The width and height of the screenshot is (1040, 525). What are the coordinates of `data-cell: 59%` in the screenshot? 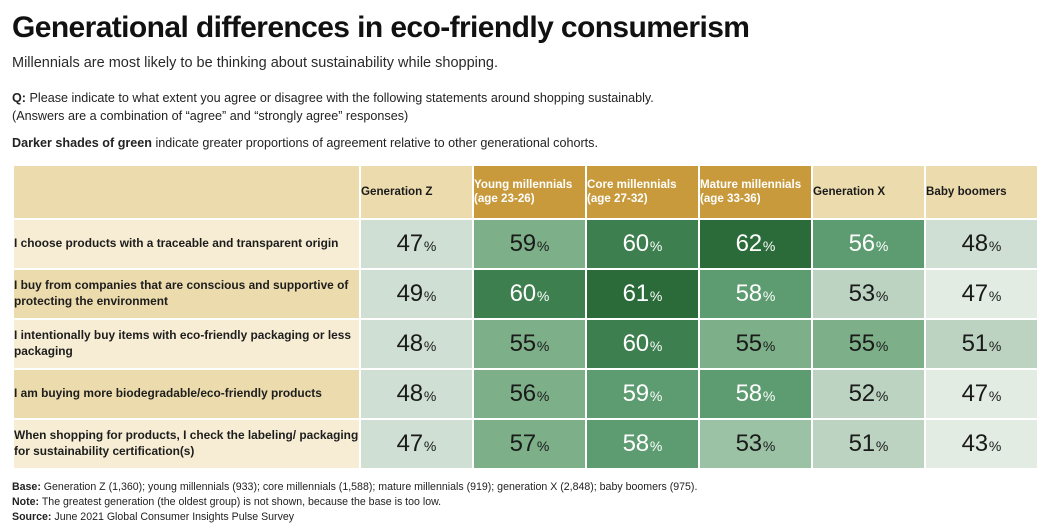 It's located at (642, 393).